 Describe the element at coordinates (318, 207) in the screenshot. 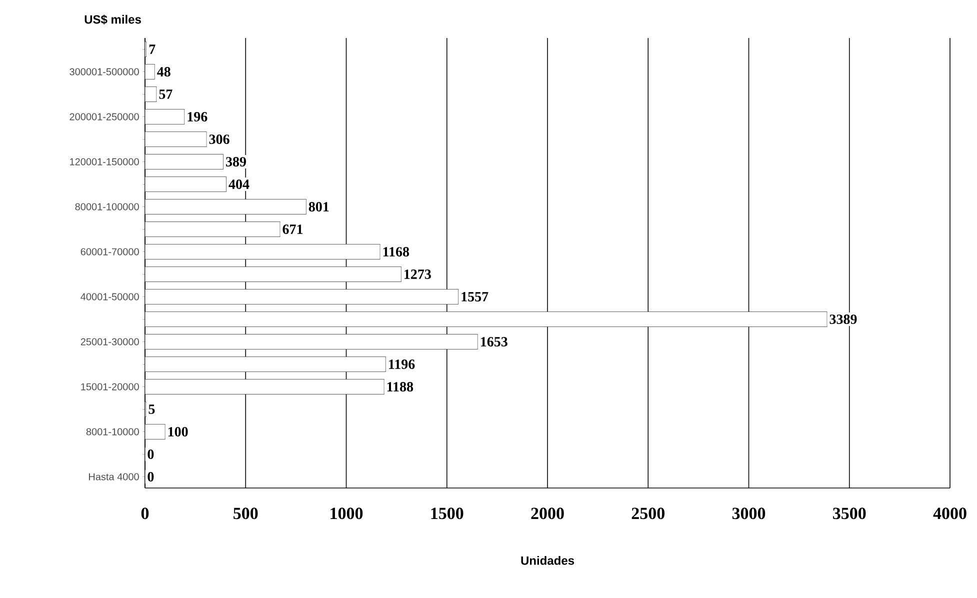

I see `data-label: 801` at that location.